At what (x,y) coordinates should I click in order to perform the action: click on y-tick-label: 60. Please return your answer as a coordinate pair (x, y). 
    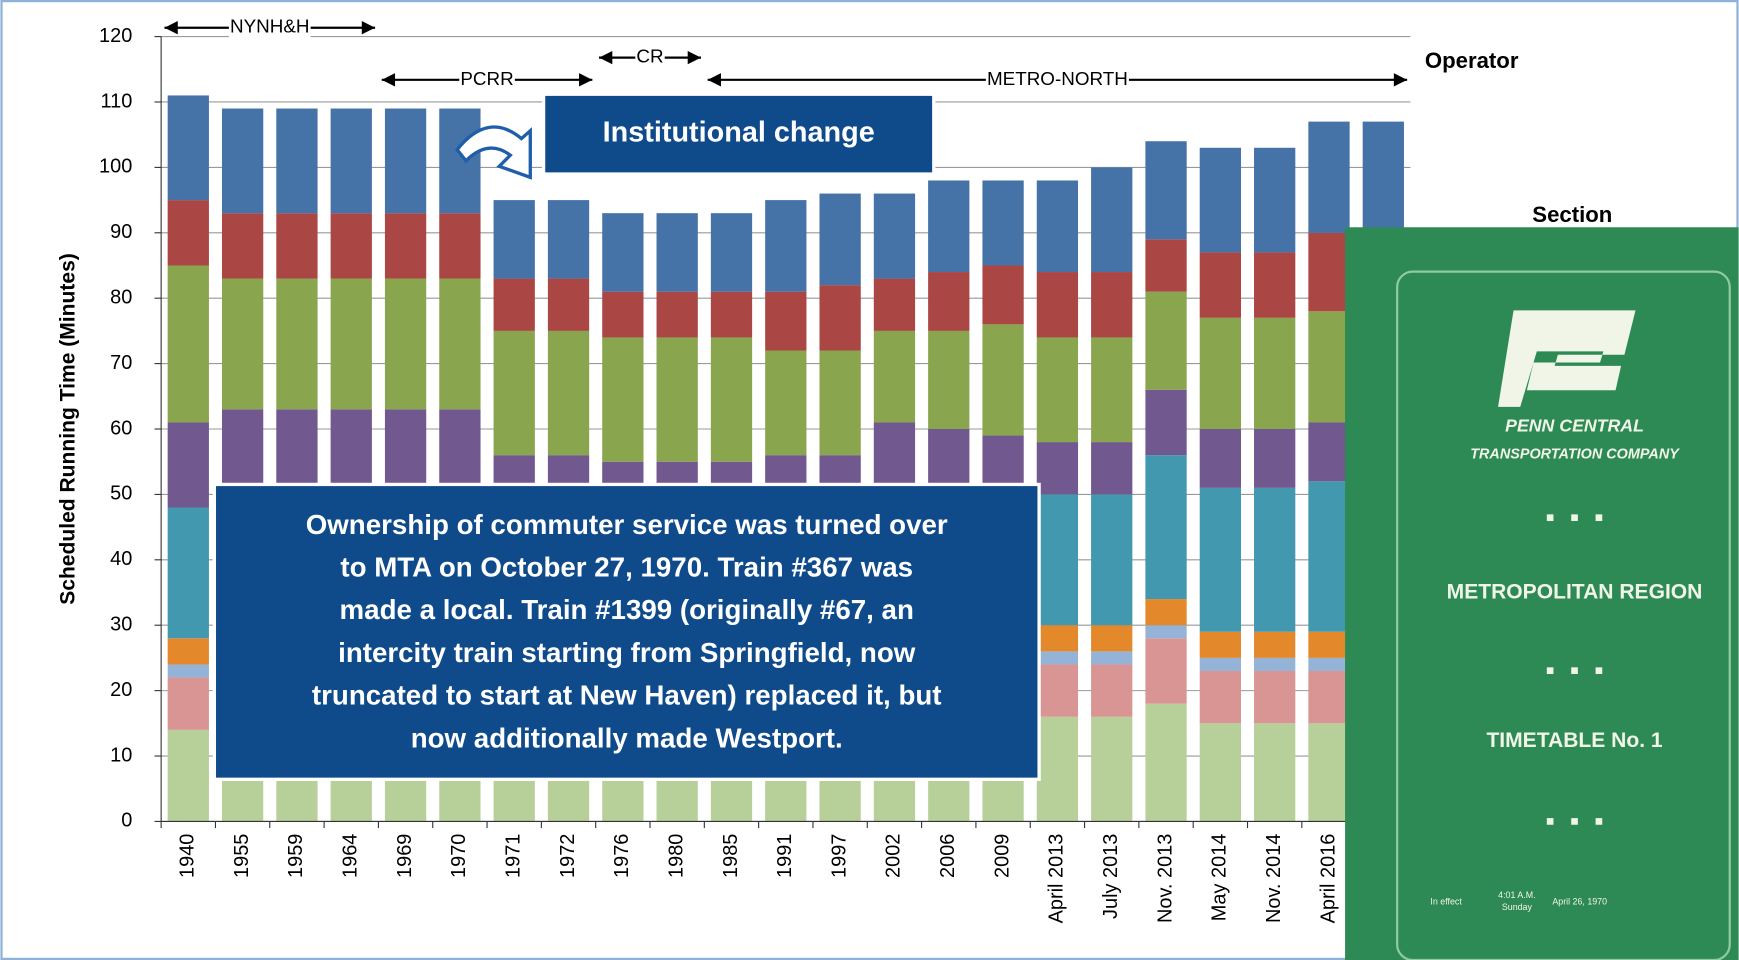
    Looking at the image, I should click on (121, 428).